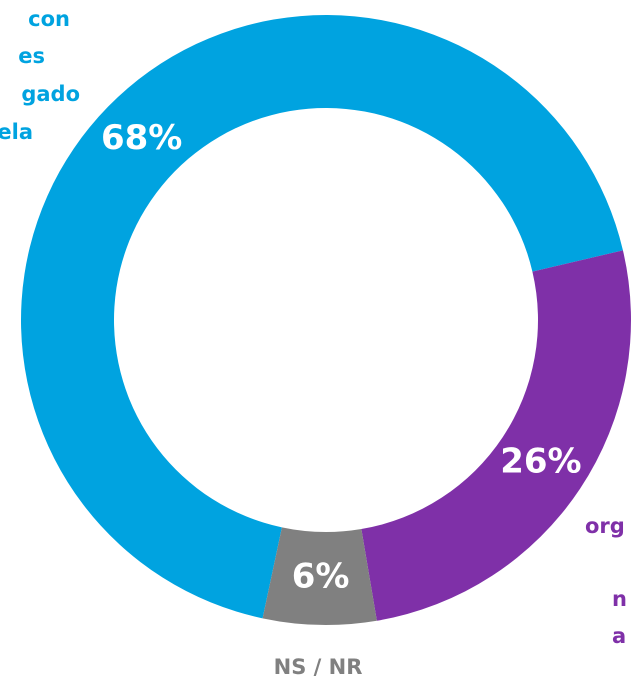  I want to click on value-label: 6%, so click(321, 576).